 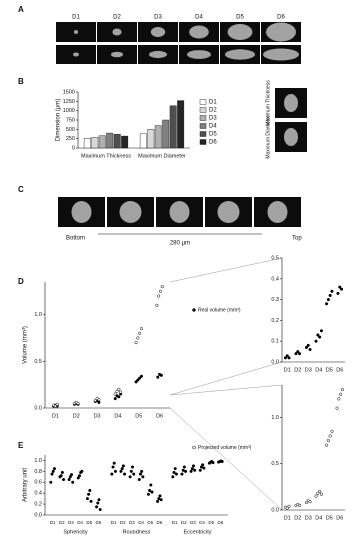 What do you see at coordinates (193, 522) in the screenshot?
I see `x-tick-label: D3` at bounding box center [193, 522].